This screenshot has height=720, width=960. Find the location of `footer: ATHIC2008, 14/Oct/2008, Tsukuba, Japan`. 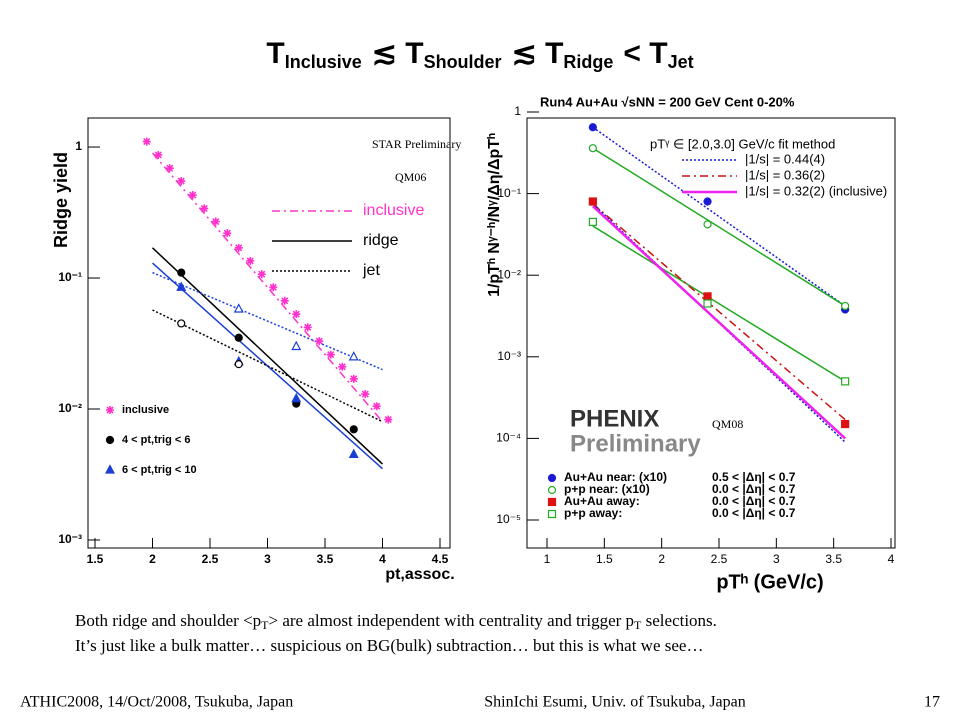

footer: ATHIC2008, 14/Oct/2008, Tsukuba, Japan is located at coordinates (156, 702).